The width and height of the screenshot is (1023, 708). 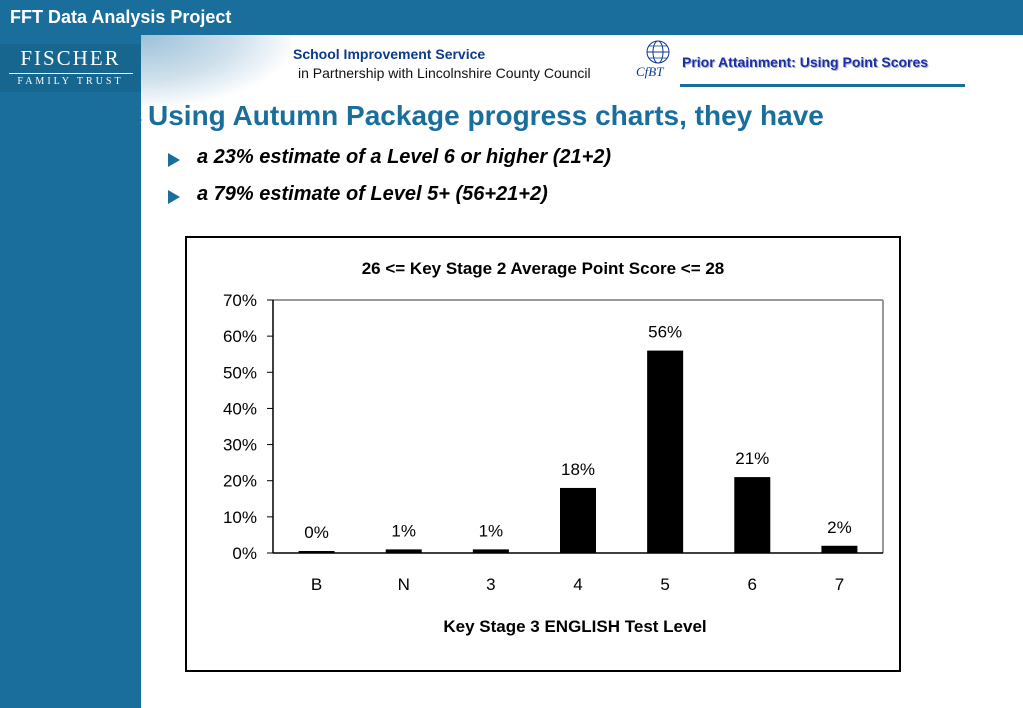 What do you see at coordinates (752, 584) in the screenshot?
I see `x-tick-label: 6` at bounding box center [752, 584].